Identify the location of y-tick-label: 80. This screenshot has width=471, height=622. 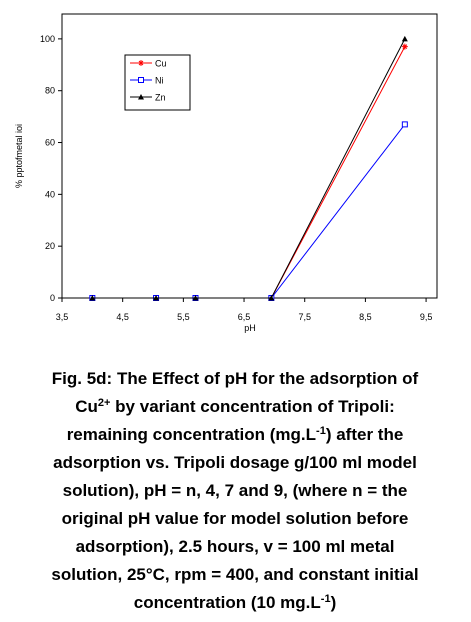
(50, 91).